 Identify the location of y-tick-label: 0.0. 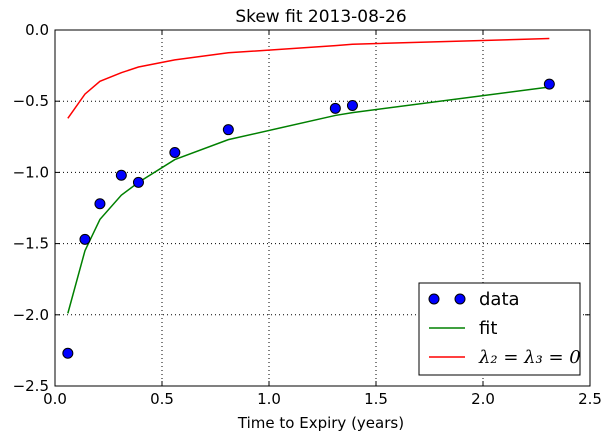
(37, 30).